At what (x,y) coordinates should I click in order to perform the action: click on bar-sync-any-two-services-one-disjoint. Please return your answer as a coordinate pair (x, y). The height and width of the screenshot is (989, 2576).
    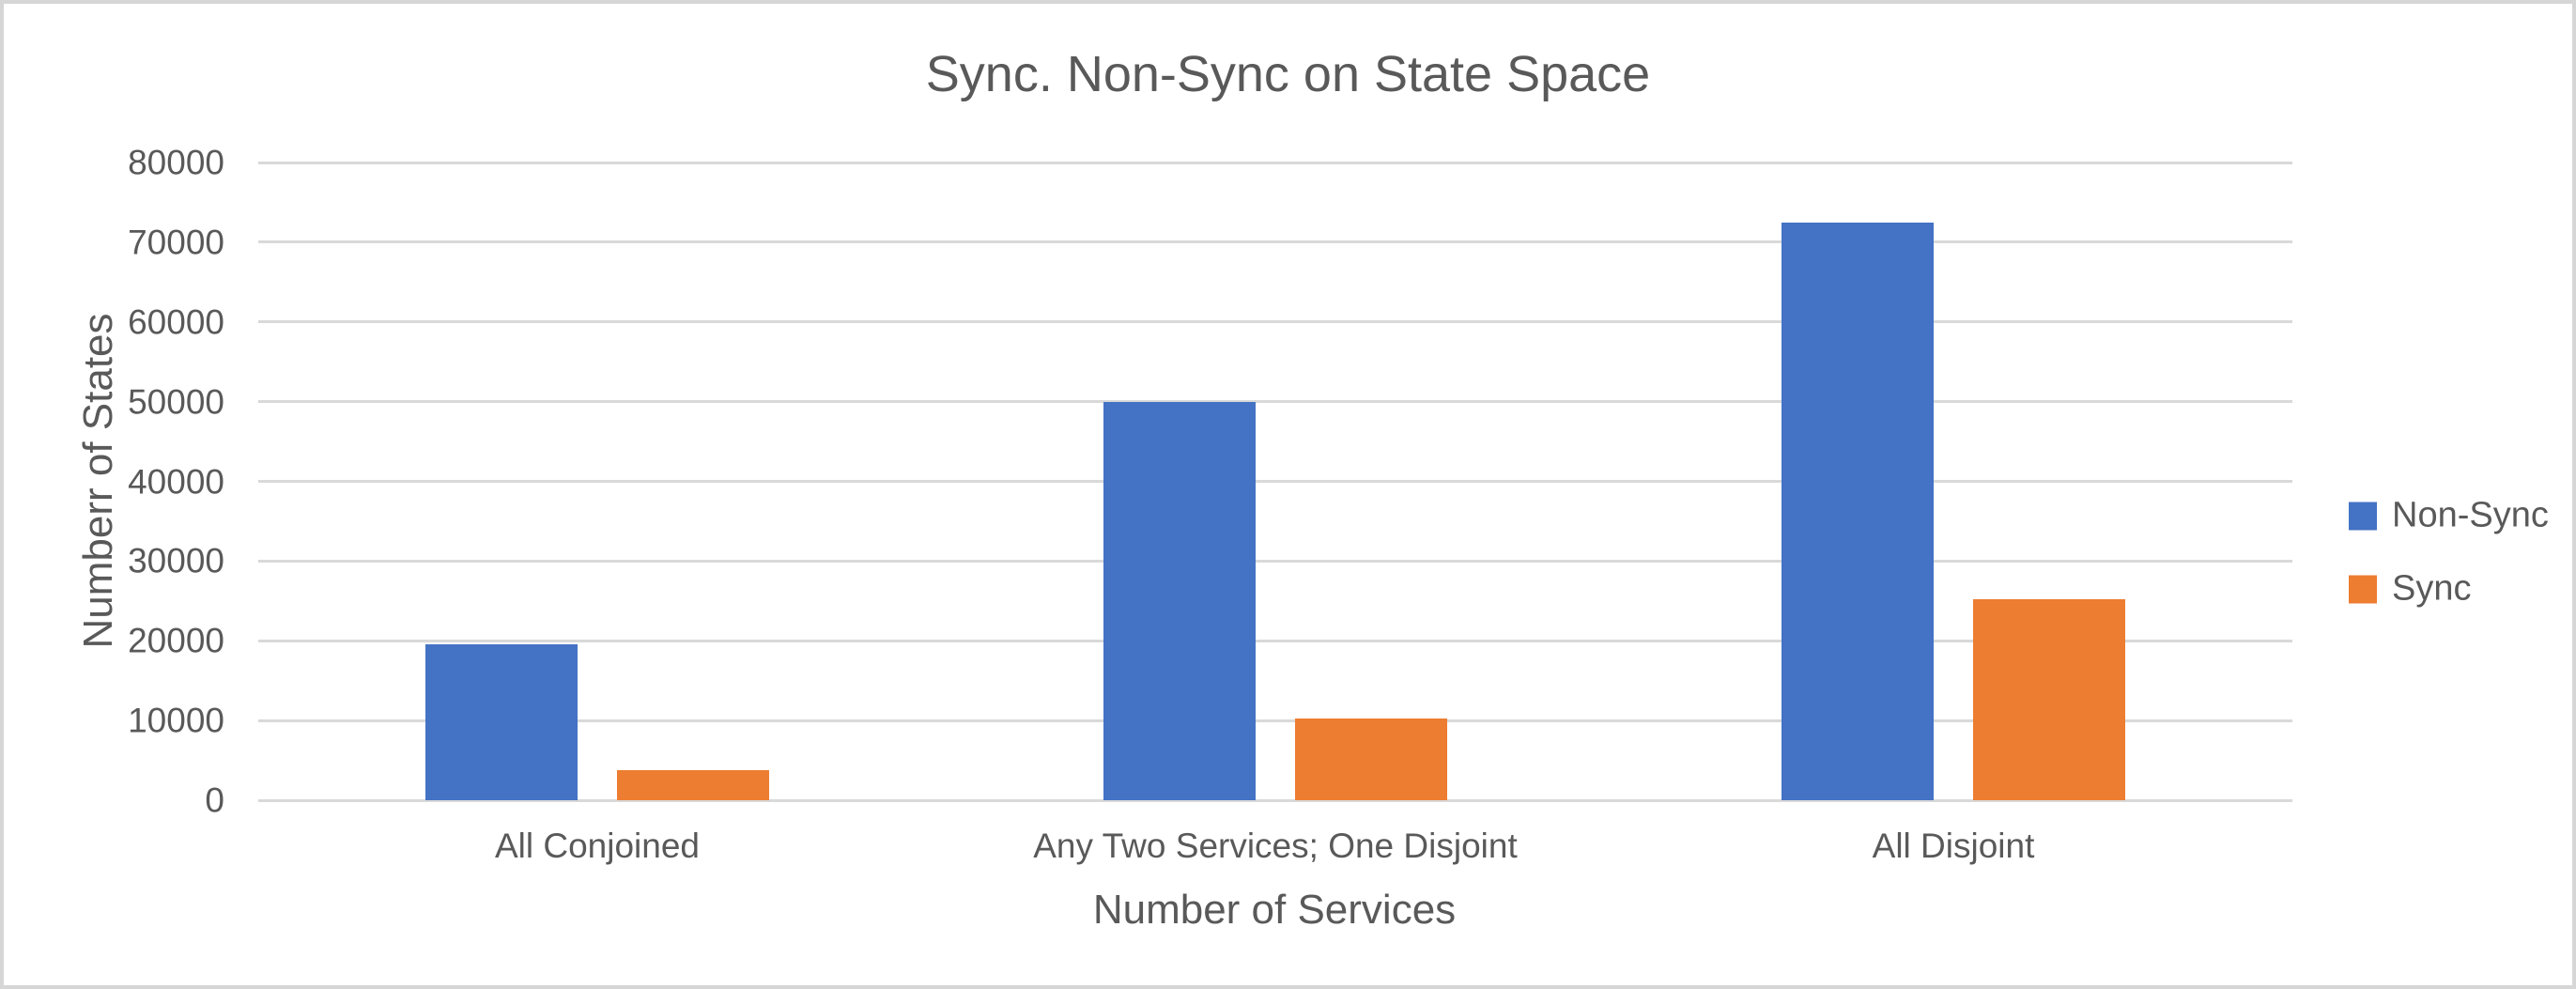
    Looking at the image, I should click on (1371, 759).